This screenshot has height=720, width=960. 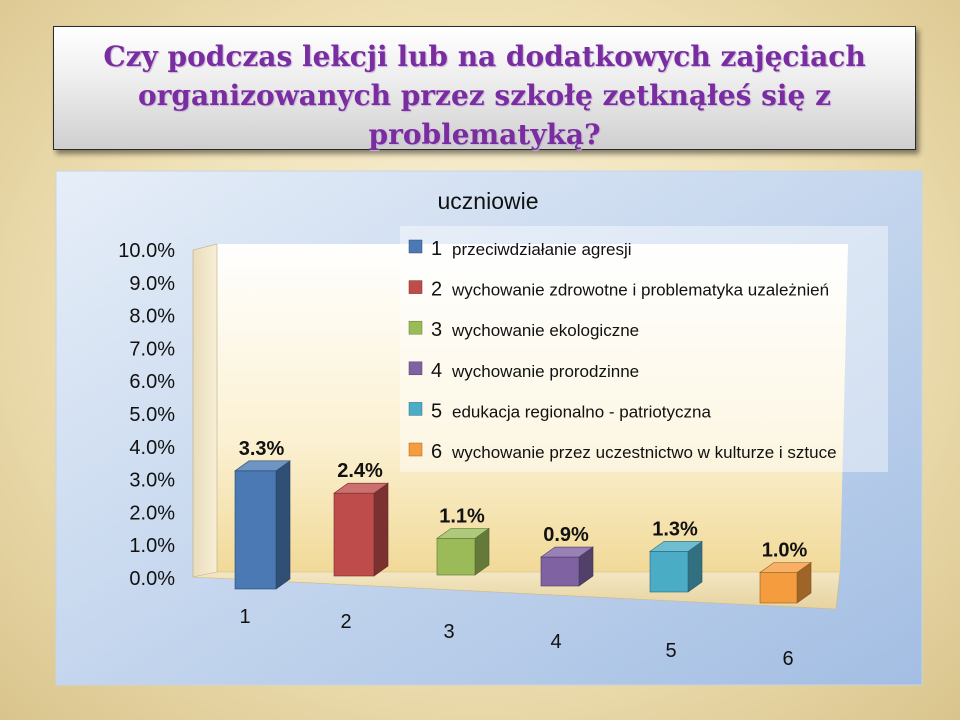 What do you see at coordinates (152, 349) in the screenshot?
I see `y-tick-label: 7.0%` at bounding box center [152, 349].